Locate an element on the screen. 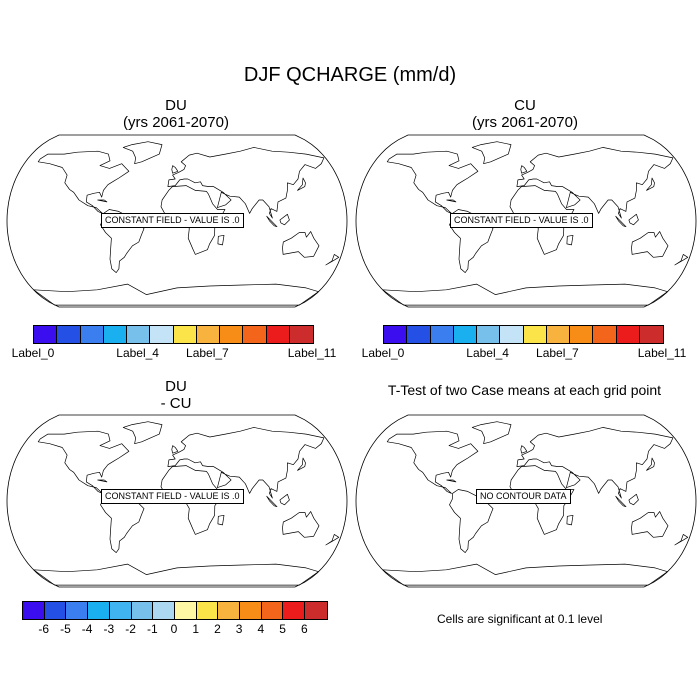 The width and height of the screenshot is (700, 700). map-panel-diff: CONSTANT FIELD - VALUE IS .0 is located at coordinates (177, 500).